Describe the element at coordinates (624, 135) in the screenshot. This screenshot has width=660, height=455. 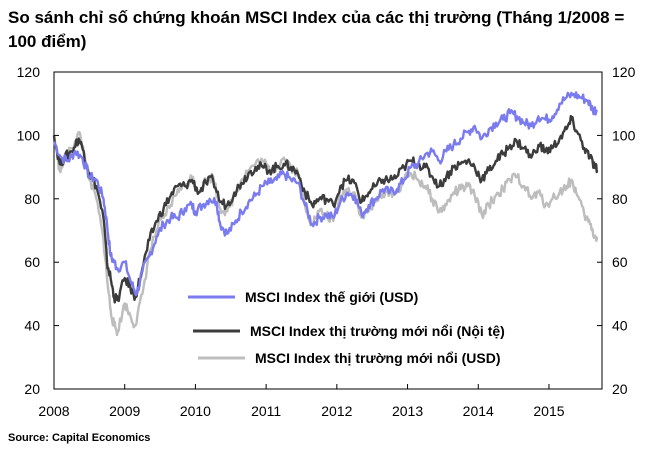
I see `y-tick-label-right: 100` at that location.